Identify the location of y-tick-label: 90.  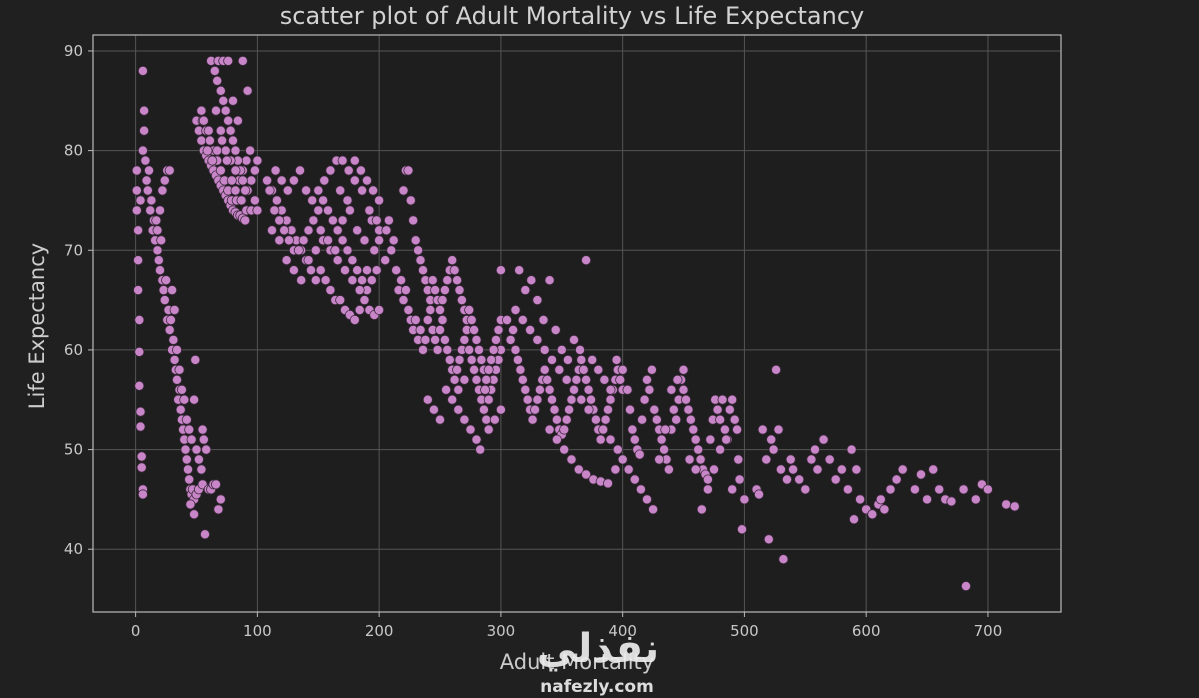
(73, 51).